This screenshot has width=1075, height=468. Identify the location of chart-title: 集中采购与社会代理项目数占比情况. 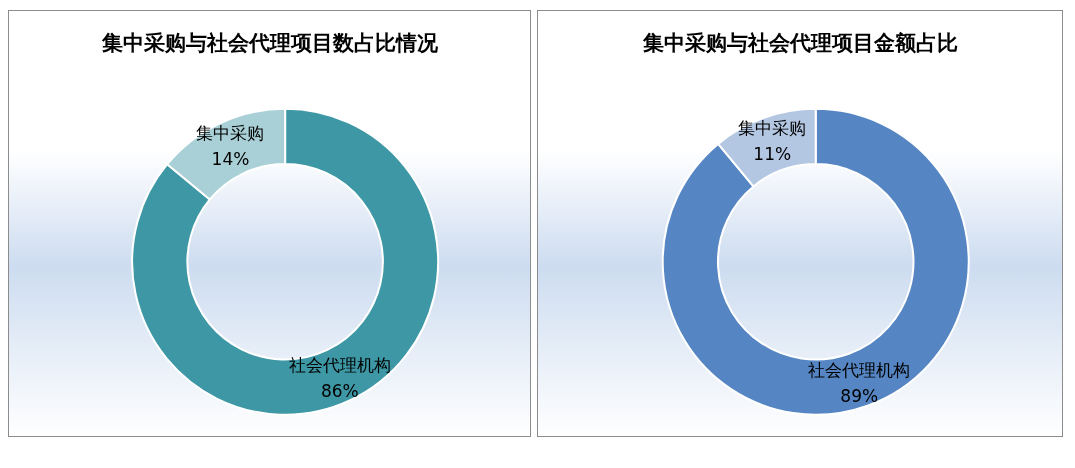
(269, 42).